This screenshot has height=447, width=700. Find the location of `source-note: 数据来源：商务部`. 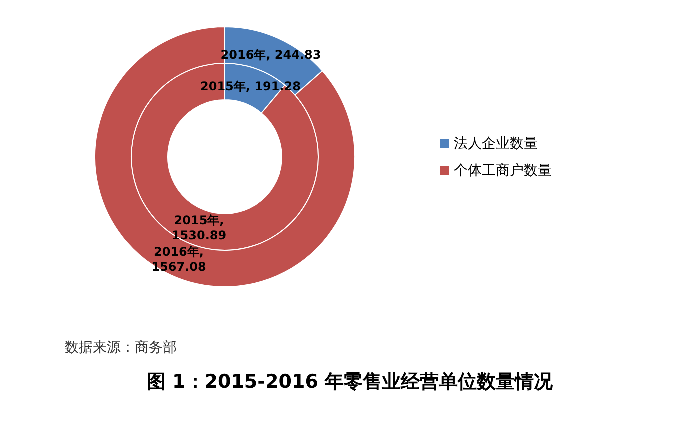

source-note: 数据来源：商务部 is located at coordinates (121, 348).